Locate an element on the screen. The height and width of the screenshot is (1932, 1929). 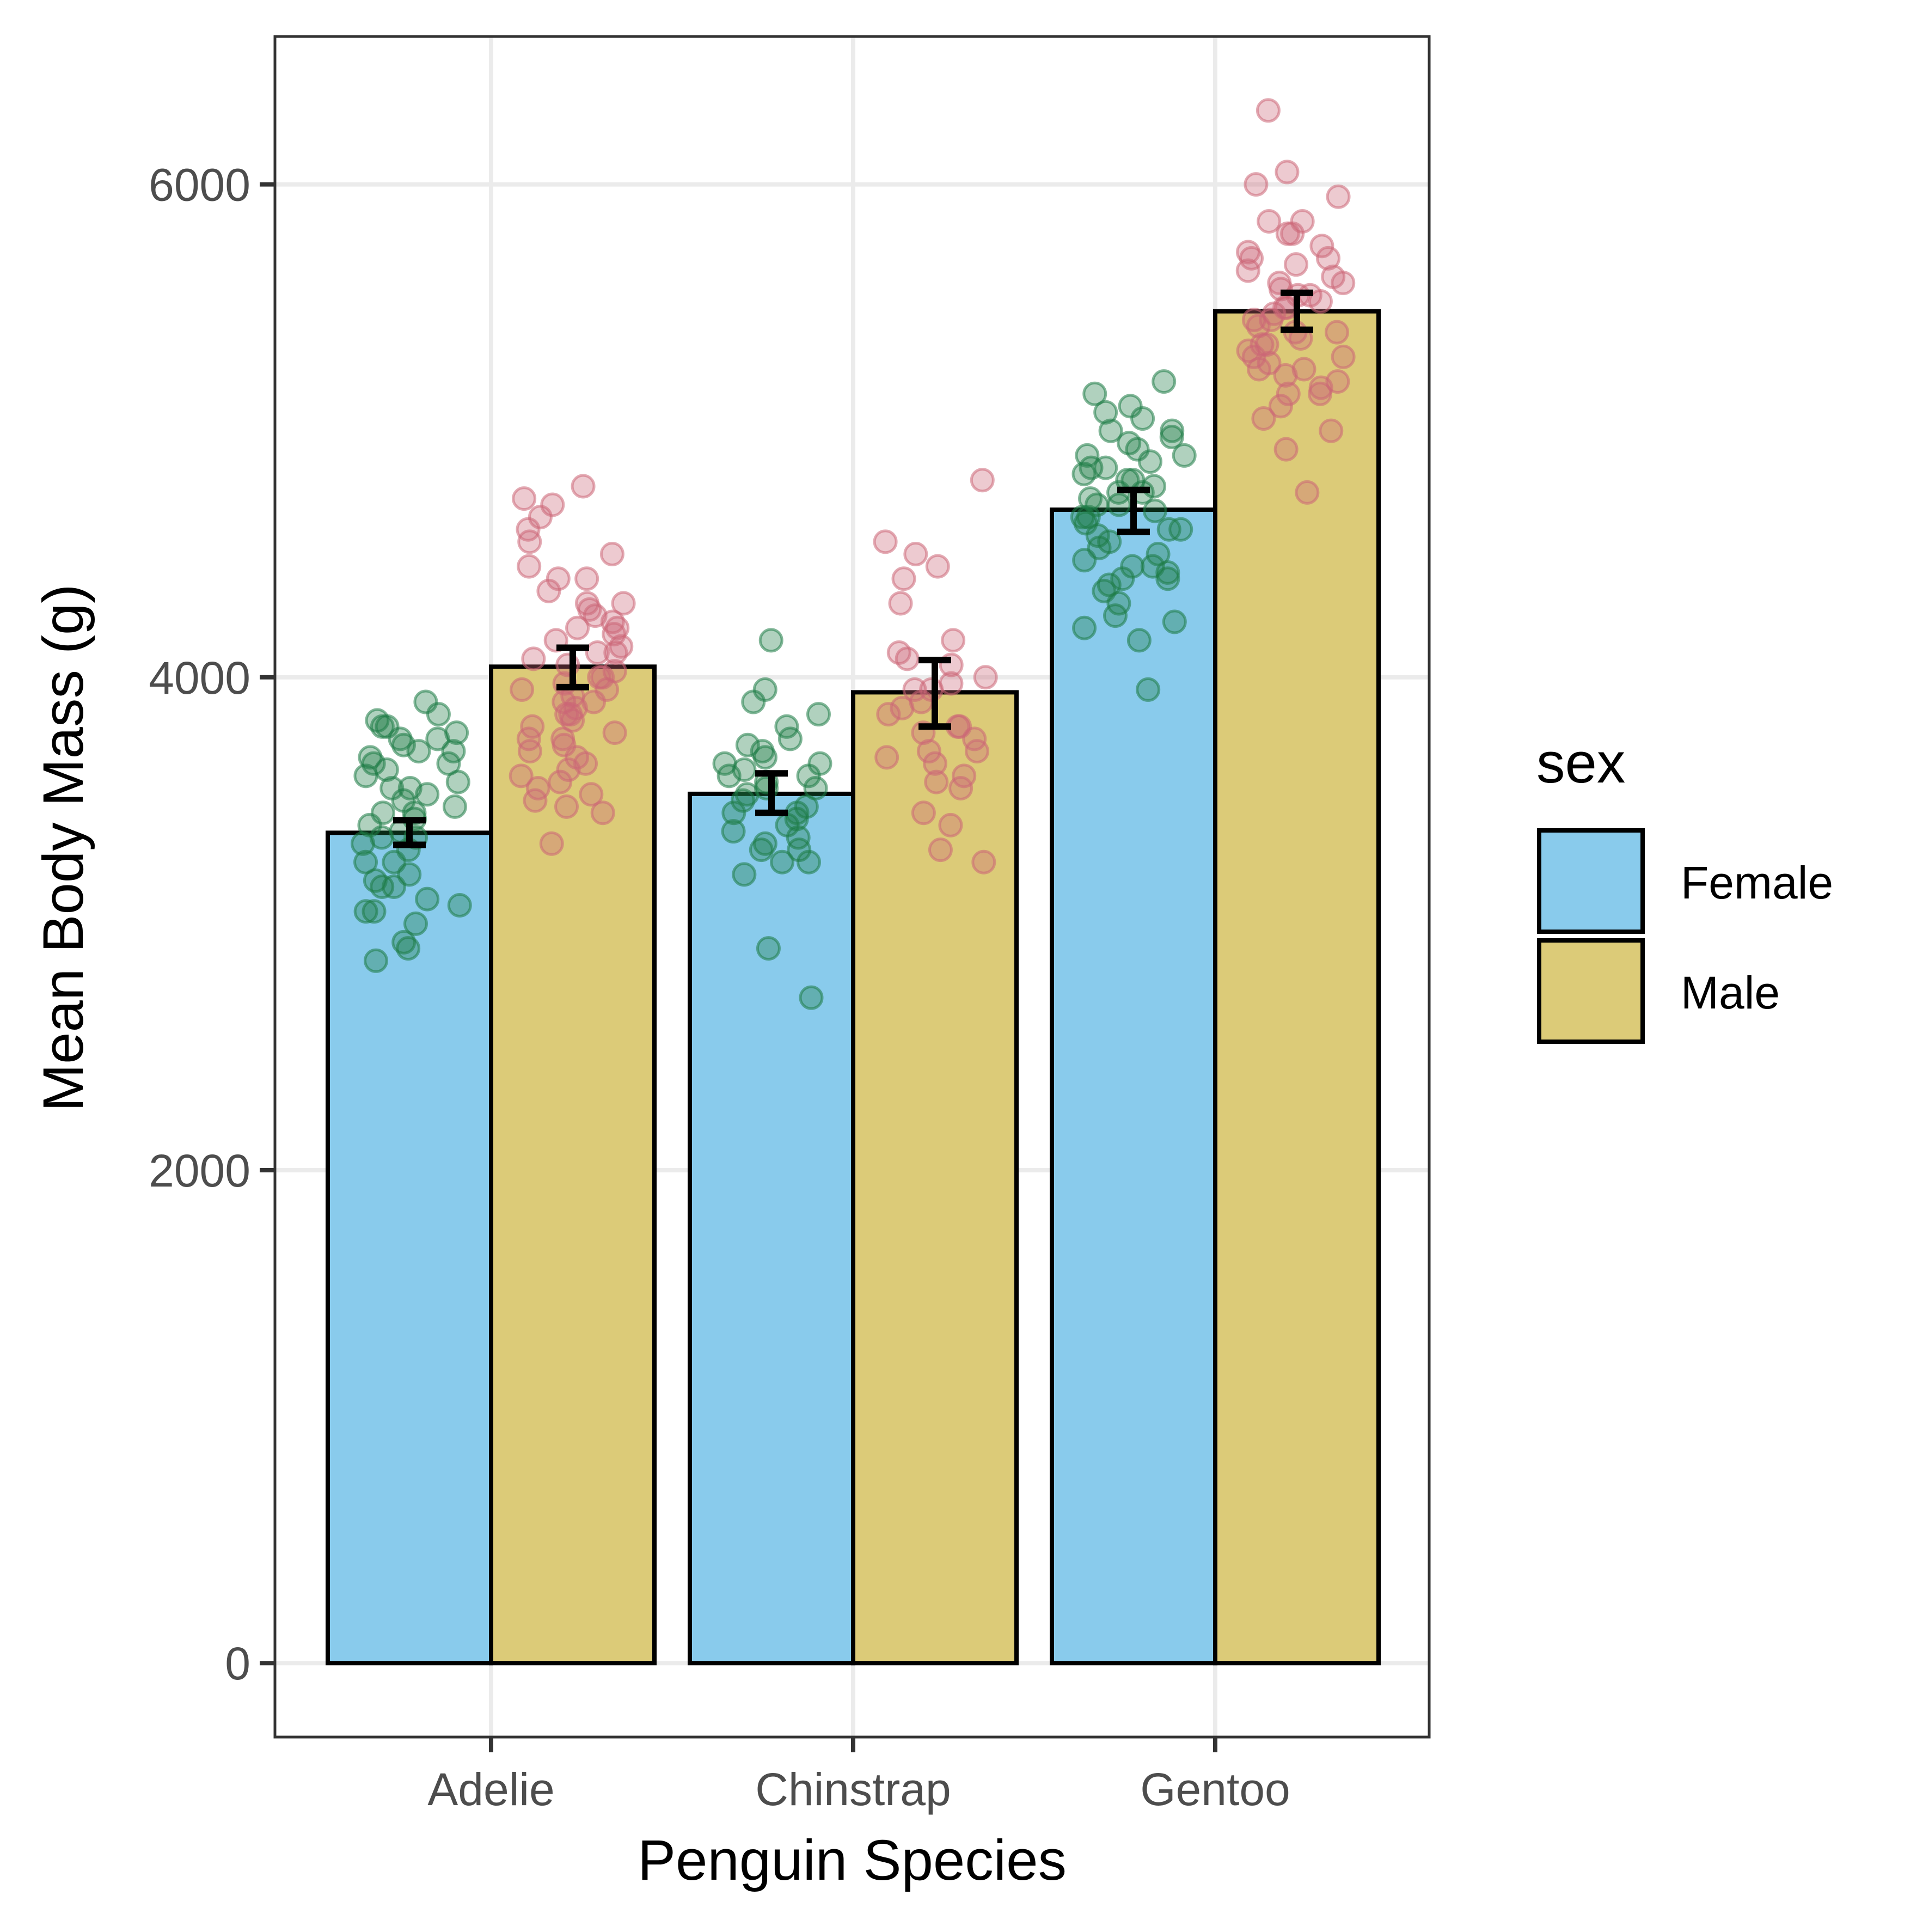
y-axis-title: Mean Body Mass (g) is located at coordinates (63, 848).